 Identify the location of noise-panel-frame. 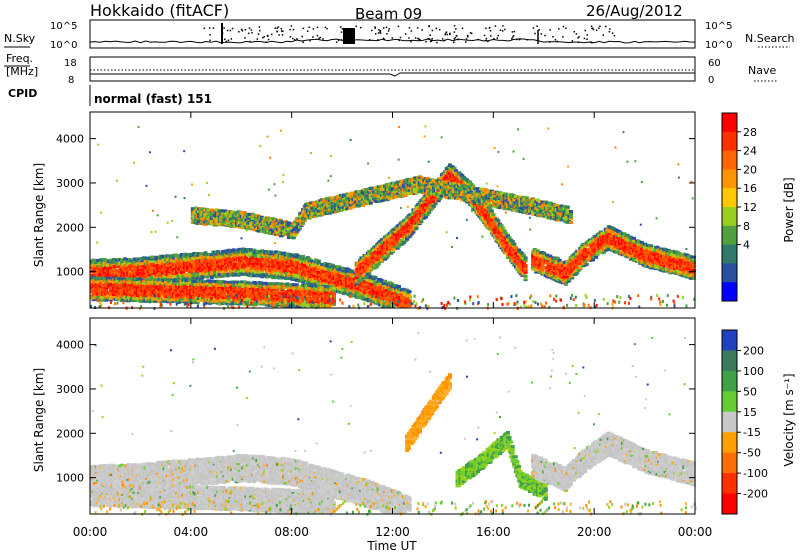
(392, 34).